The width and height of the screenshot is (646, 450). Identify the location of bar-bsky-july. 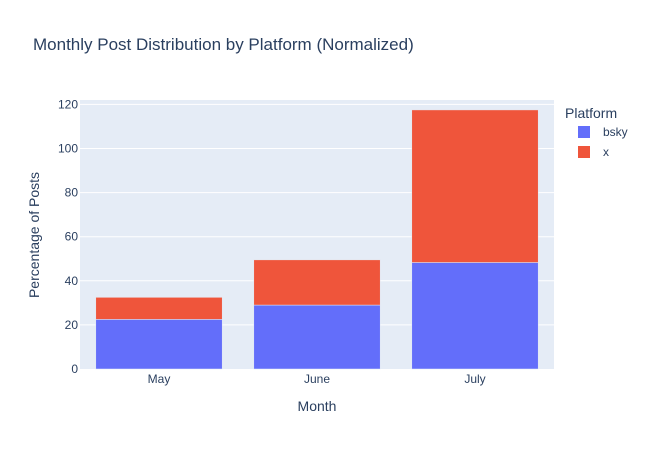
(475, 316).